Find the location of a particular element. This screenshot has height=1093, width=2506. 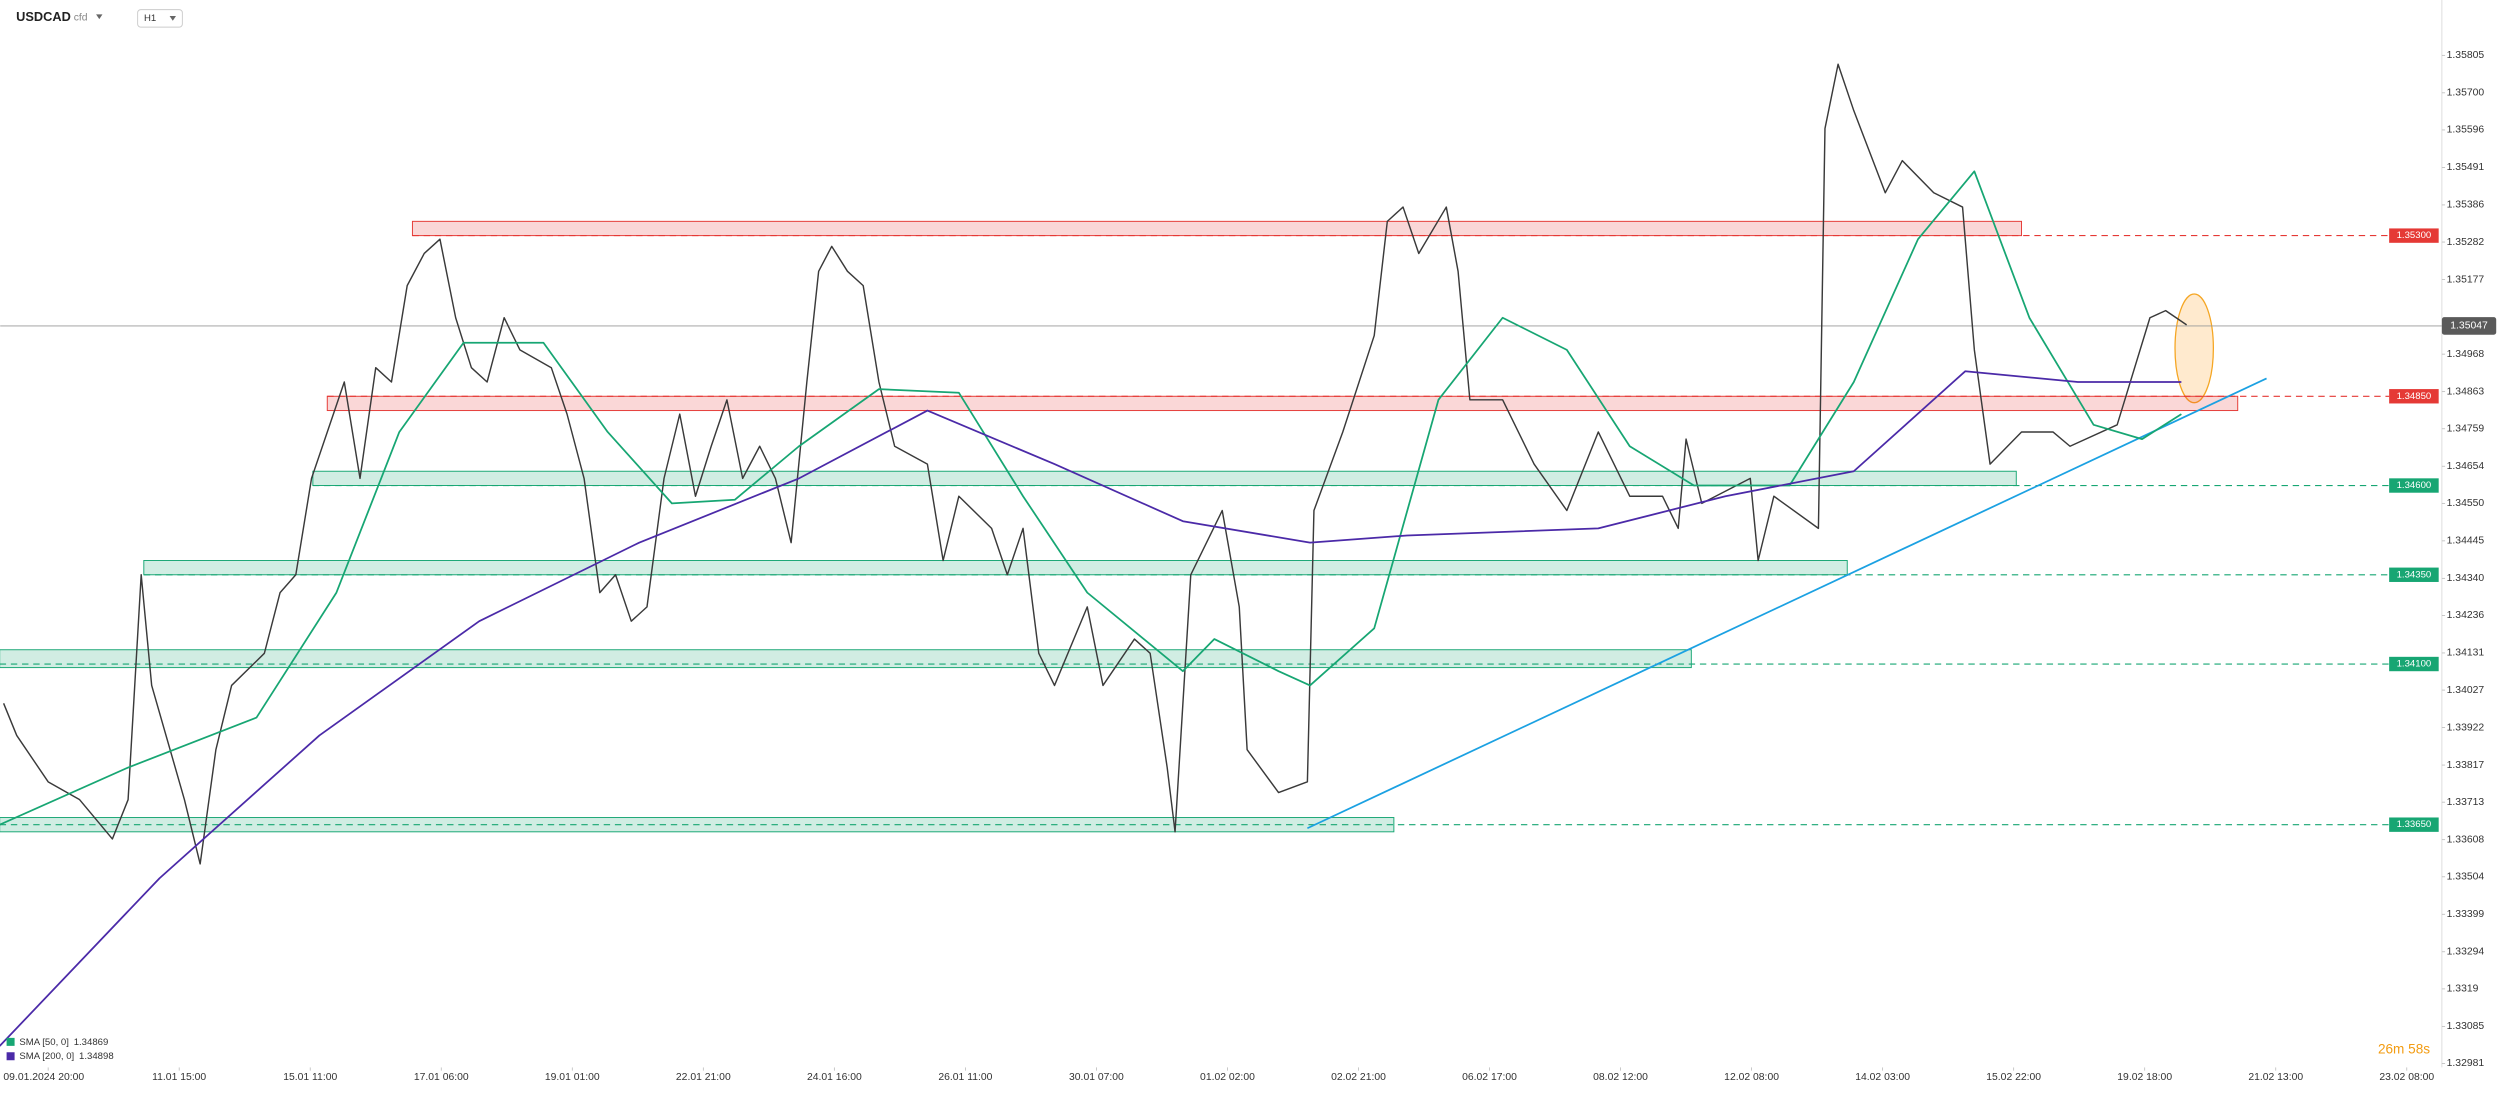

legend-name: SMA [200, 0] is located at coordinates (46, 1056).